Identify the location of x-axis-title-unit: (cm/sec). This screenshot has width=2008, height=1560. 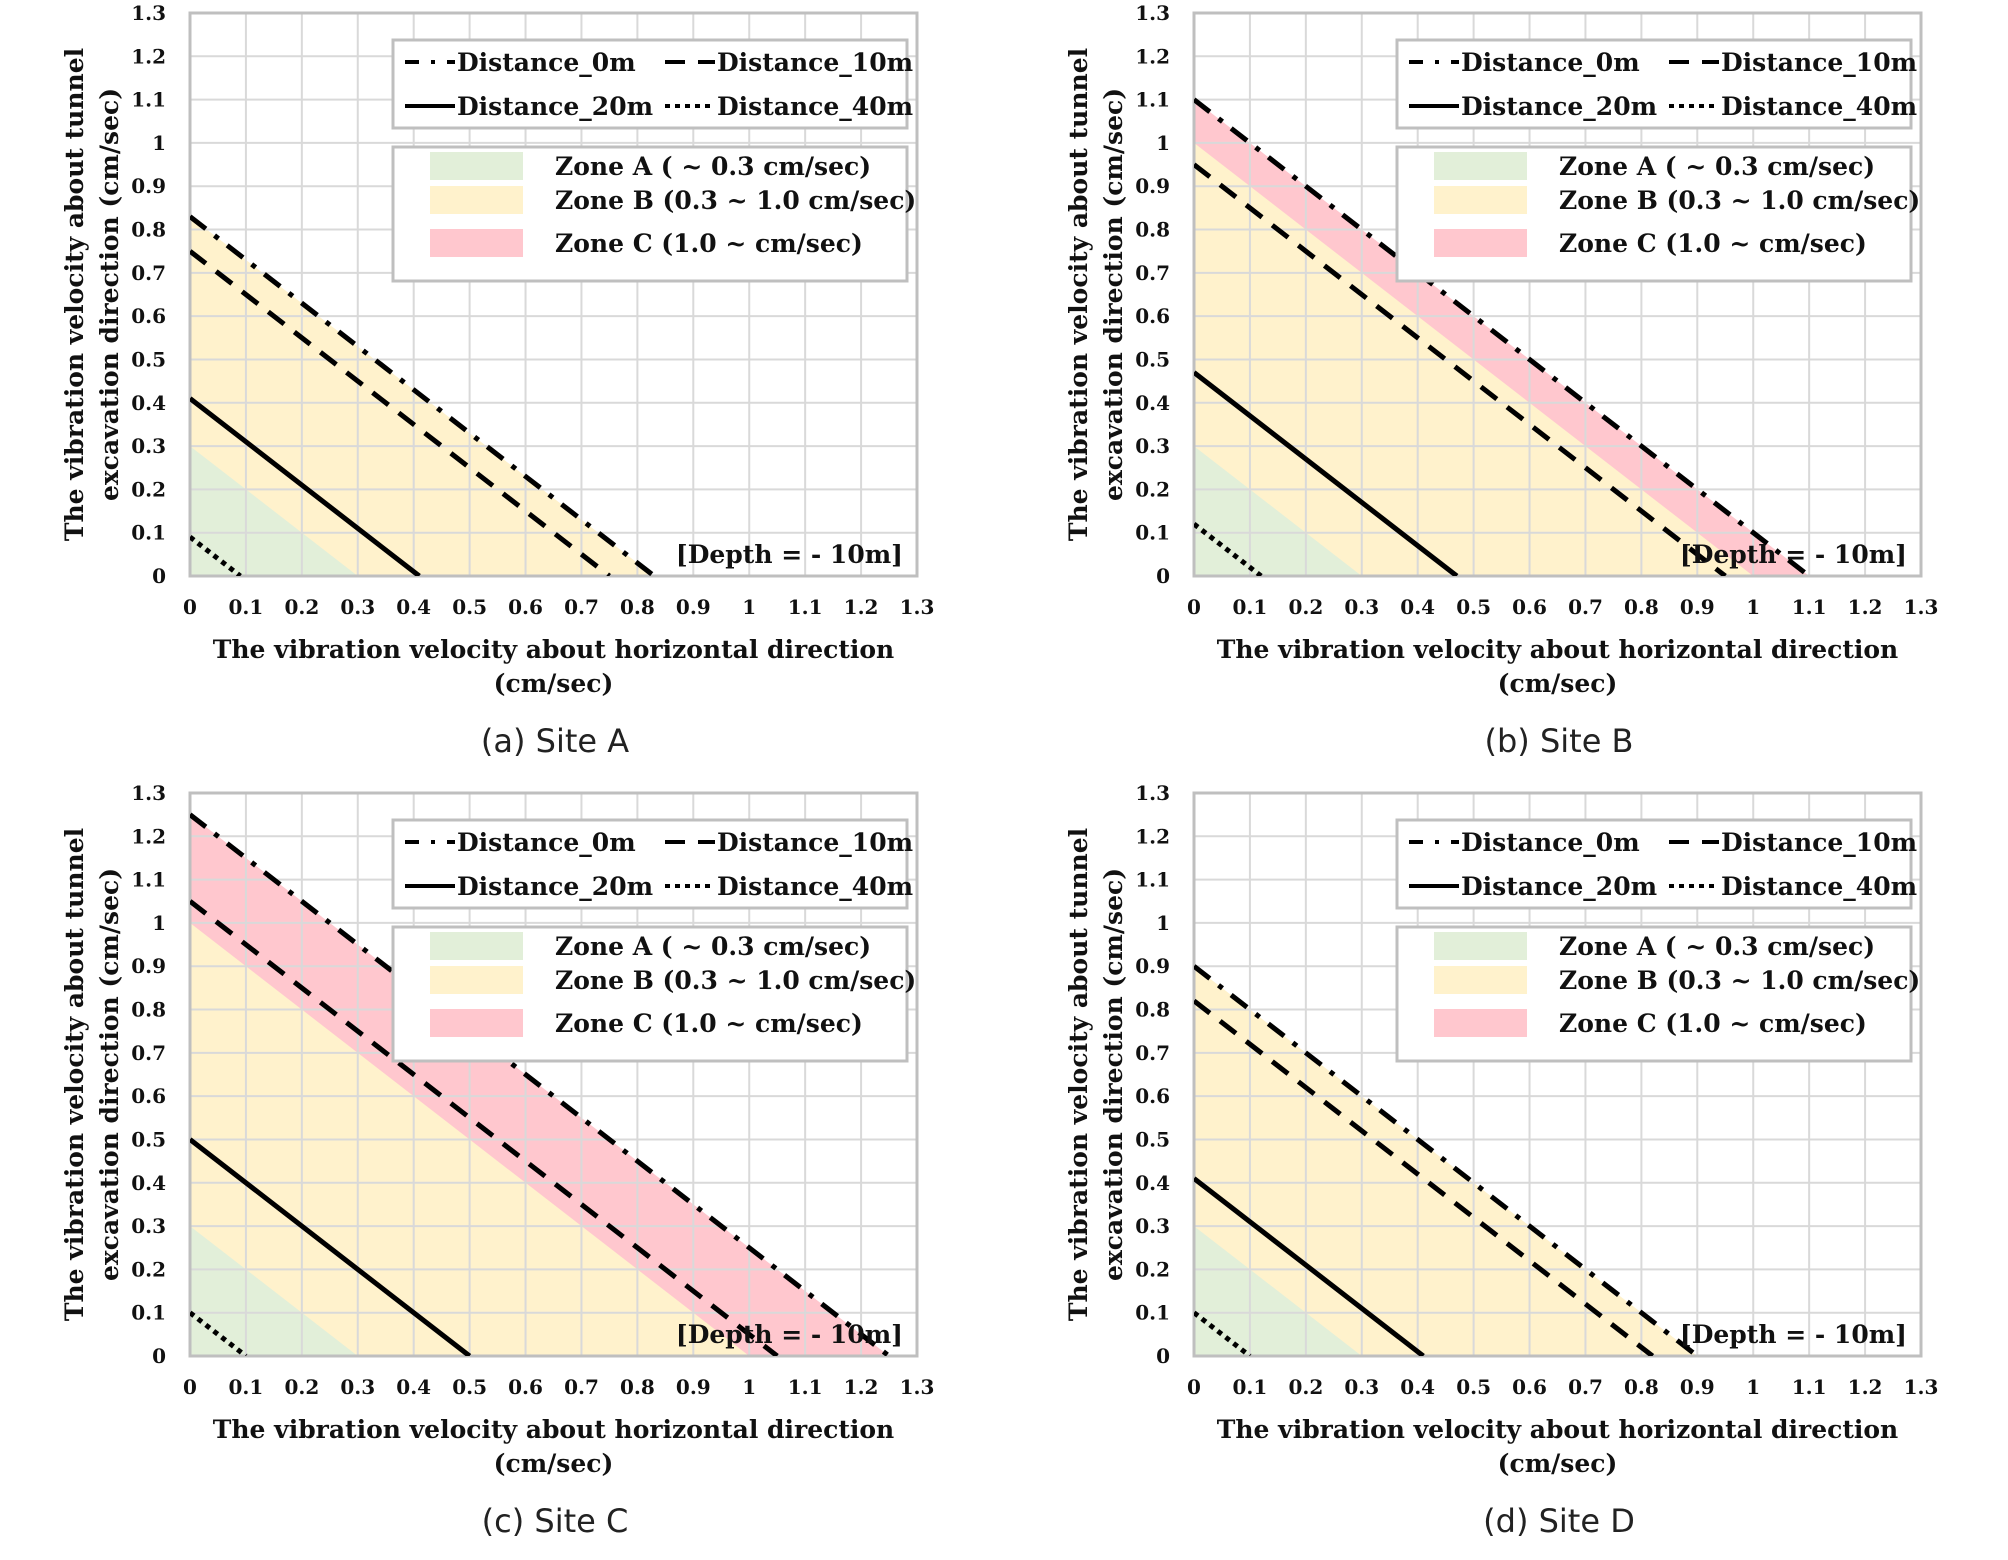
(1558, 1463).